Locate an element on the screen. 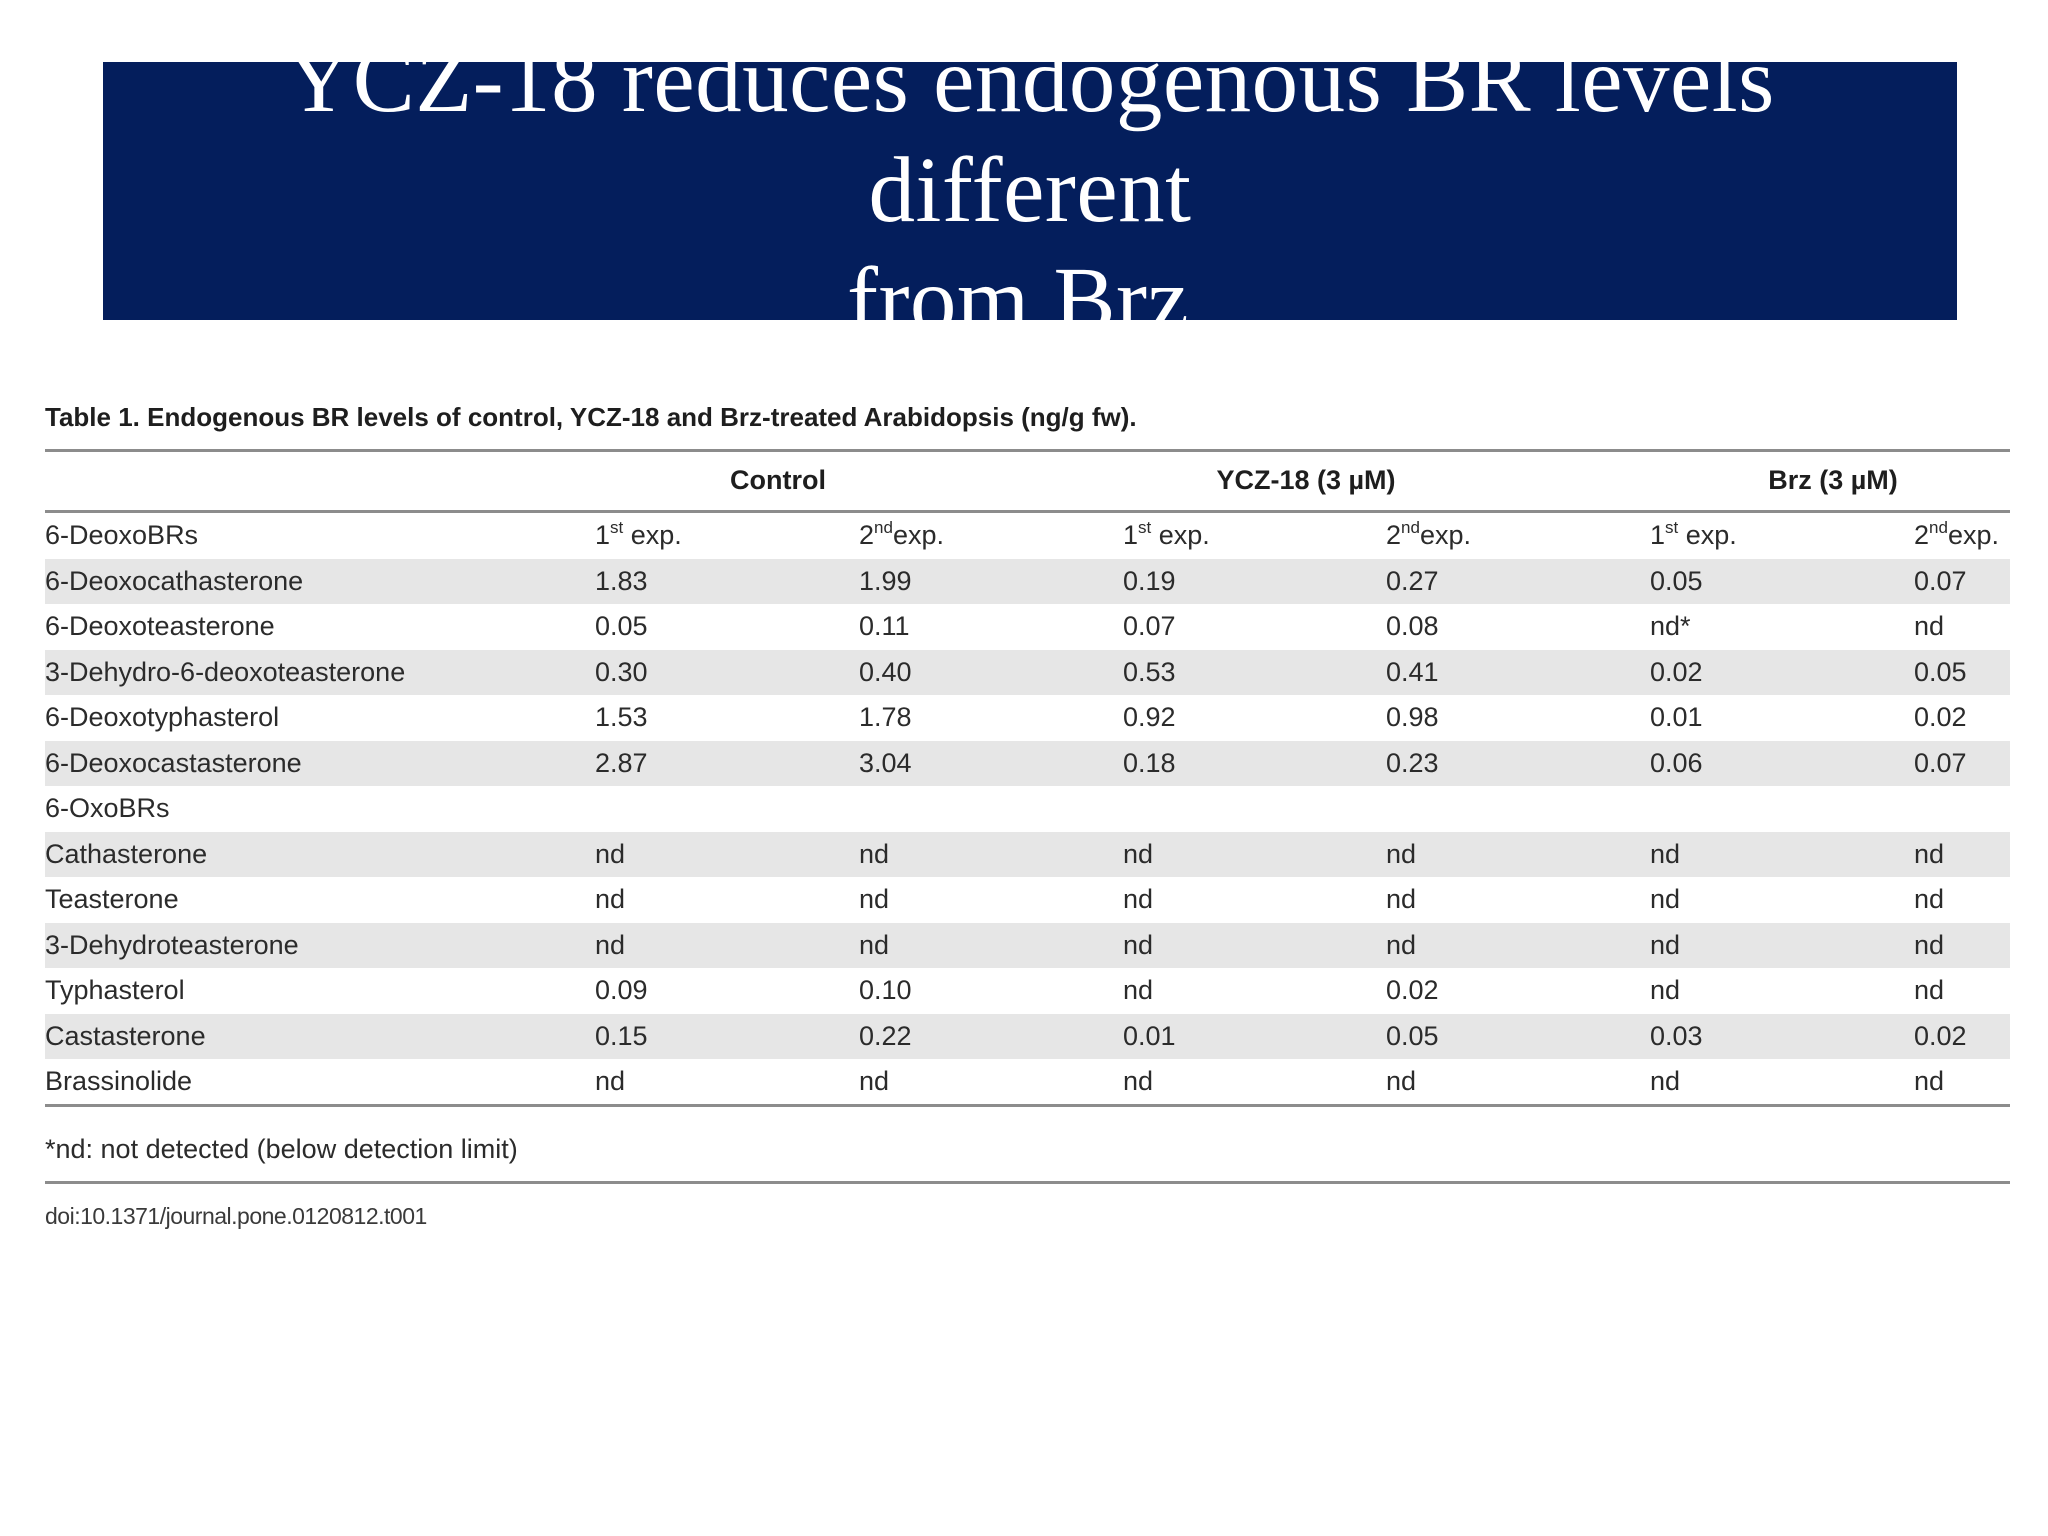 This screenshot has height=1536, width=2048. row-label: 6-Deoxoteasterone is located at coordinates (160, 626).